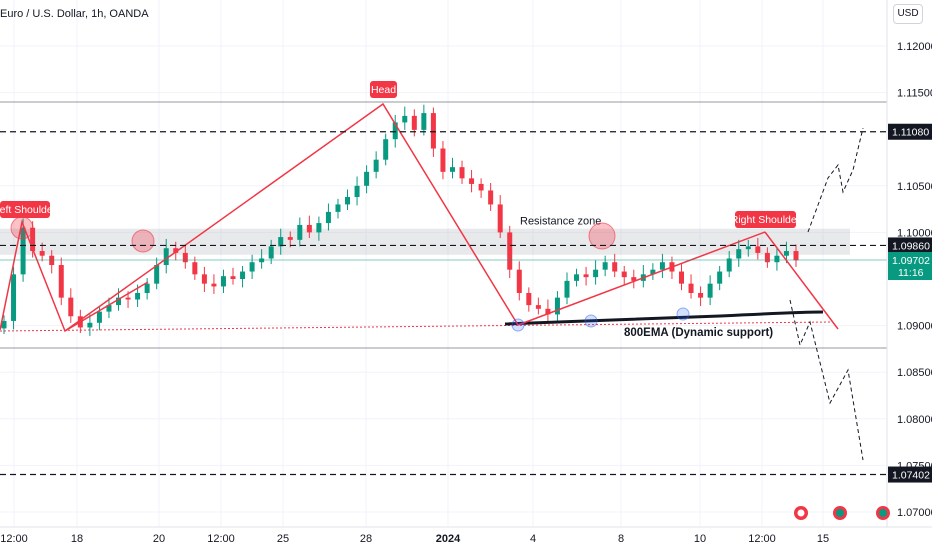 This screenshot has height=550, width=932. I want to click on level-price-label: 1.11080, so click(910, 133).